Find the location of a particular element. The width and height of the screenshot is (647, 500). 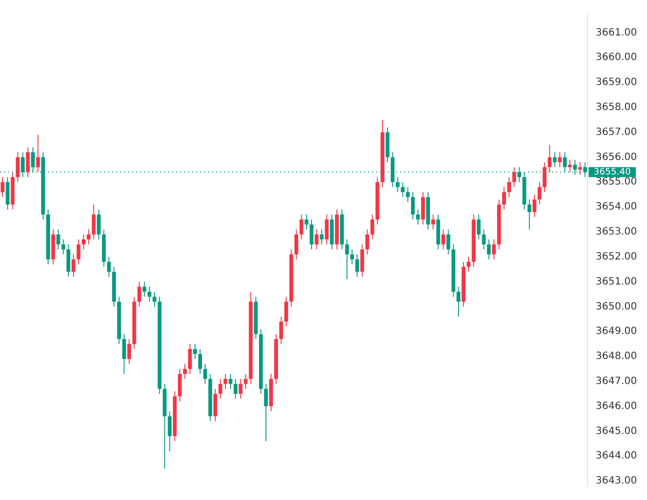

y-tick-label: 3647.00 is located at coordinates (617, 381).